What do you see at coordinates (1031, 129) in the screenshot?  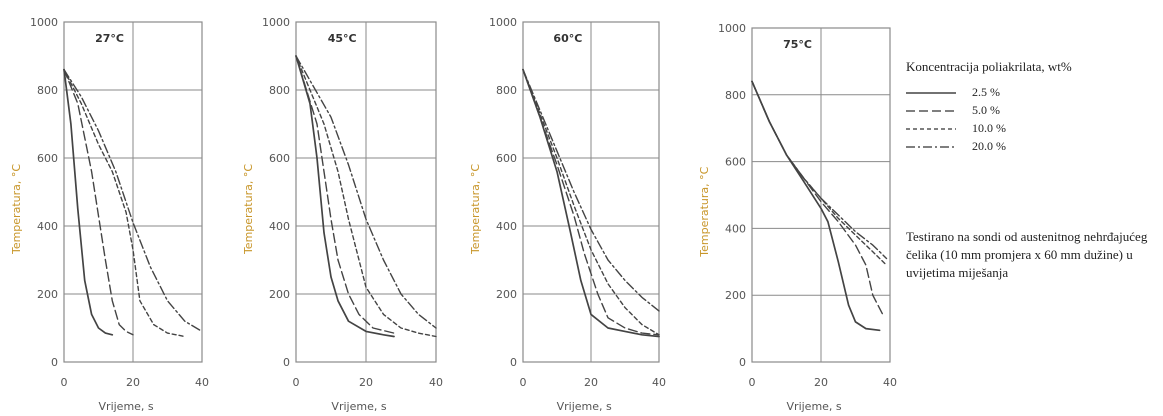 I see `legend-item-10-0: 10.0 %` at bounding box center [1031, 129].